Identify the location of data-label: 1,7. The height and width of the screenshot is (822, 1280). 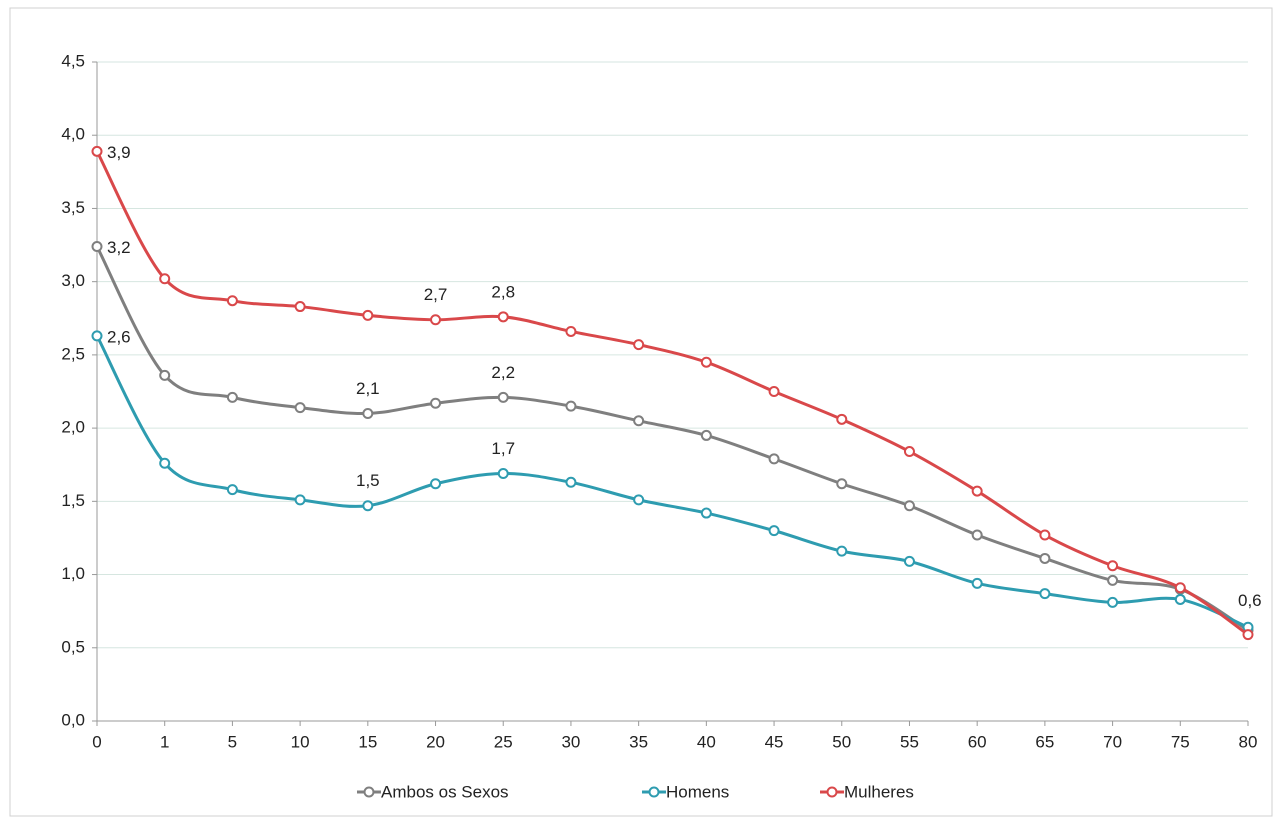
(503, 448).